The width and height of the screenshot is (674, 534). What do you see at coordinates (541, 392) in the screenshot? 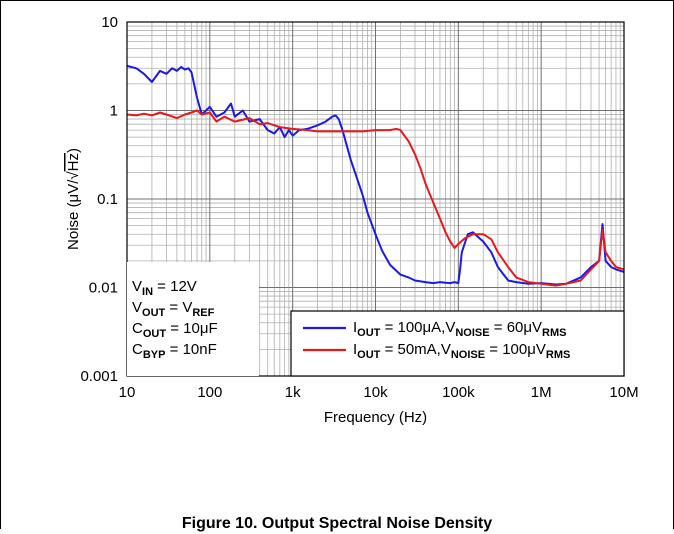
I see `x-tick-label: 1M` at bounding box center [541, 392].